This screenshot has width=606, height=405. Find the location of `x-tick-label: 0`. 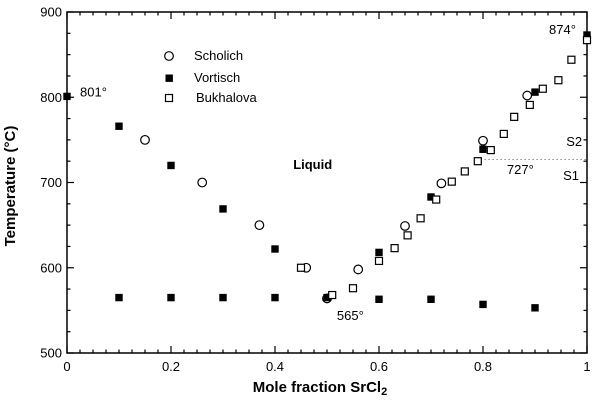

x-tick-label: 0 is located at coordinates (66, 366).